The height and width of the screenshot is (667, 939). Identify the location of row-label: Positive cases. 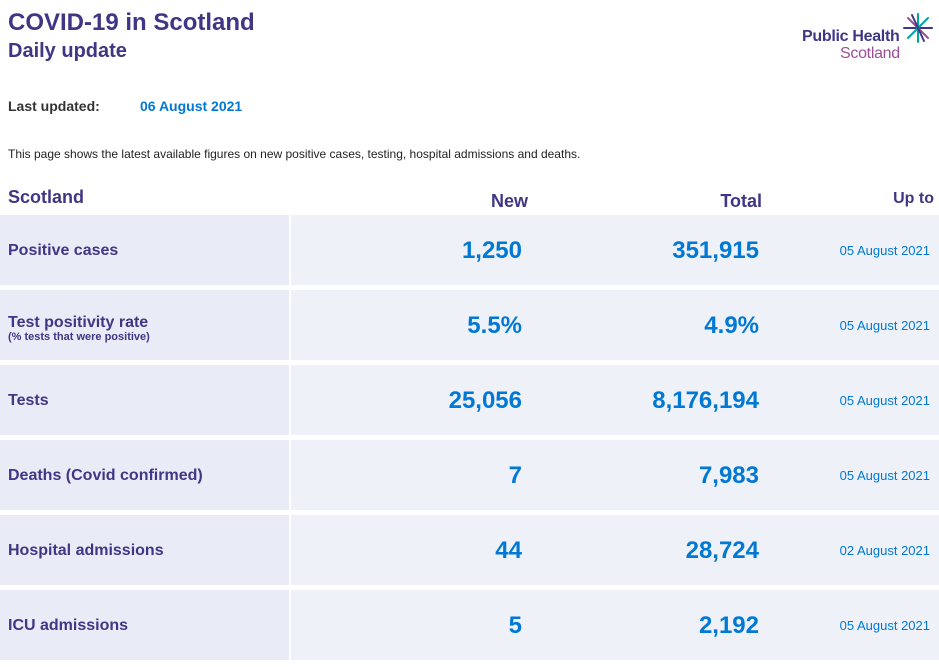
(63, 250).